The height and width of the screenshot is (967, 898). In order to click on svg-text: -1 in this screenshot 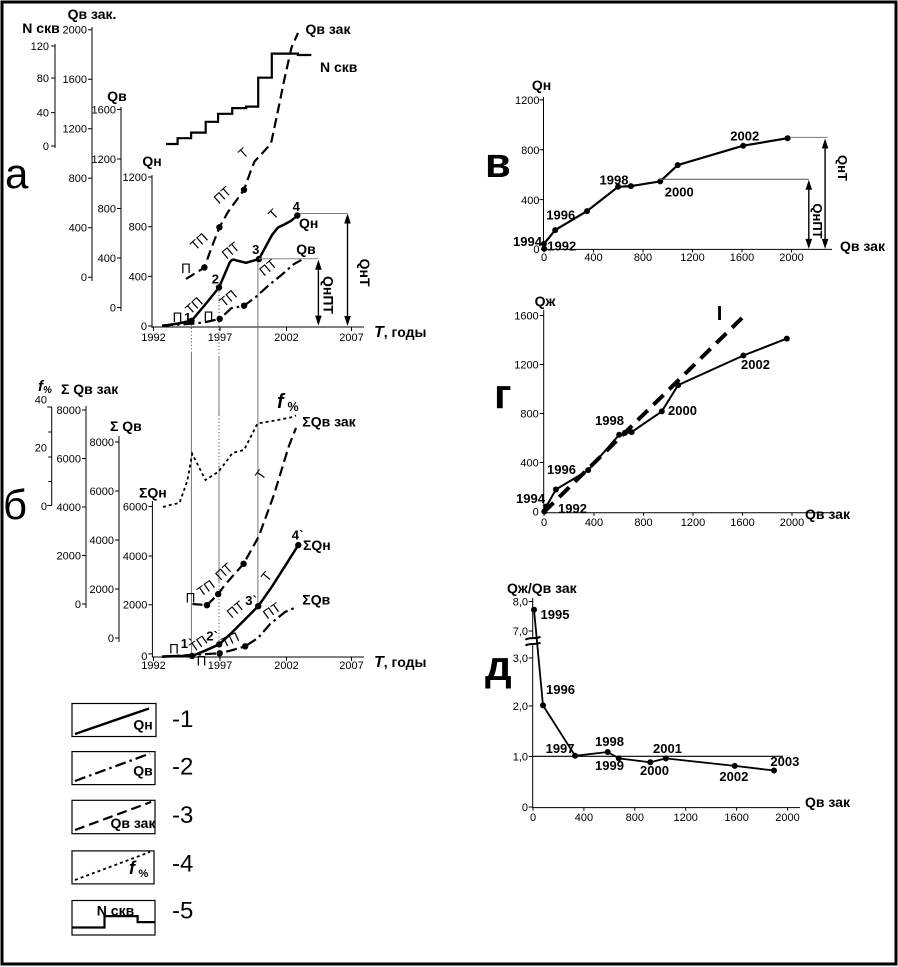, I will do `click(182, 719)`.